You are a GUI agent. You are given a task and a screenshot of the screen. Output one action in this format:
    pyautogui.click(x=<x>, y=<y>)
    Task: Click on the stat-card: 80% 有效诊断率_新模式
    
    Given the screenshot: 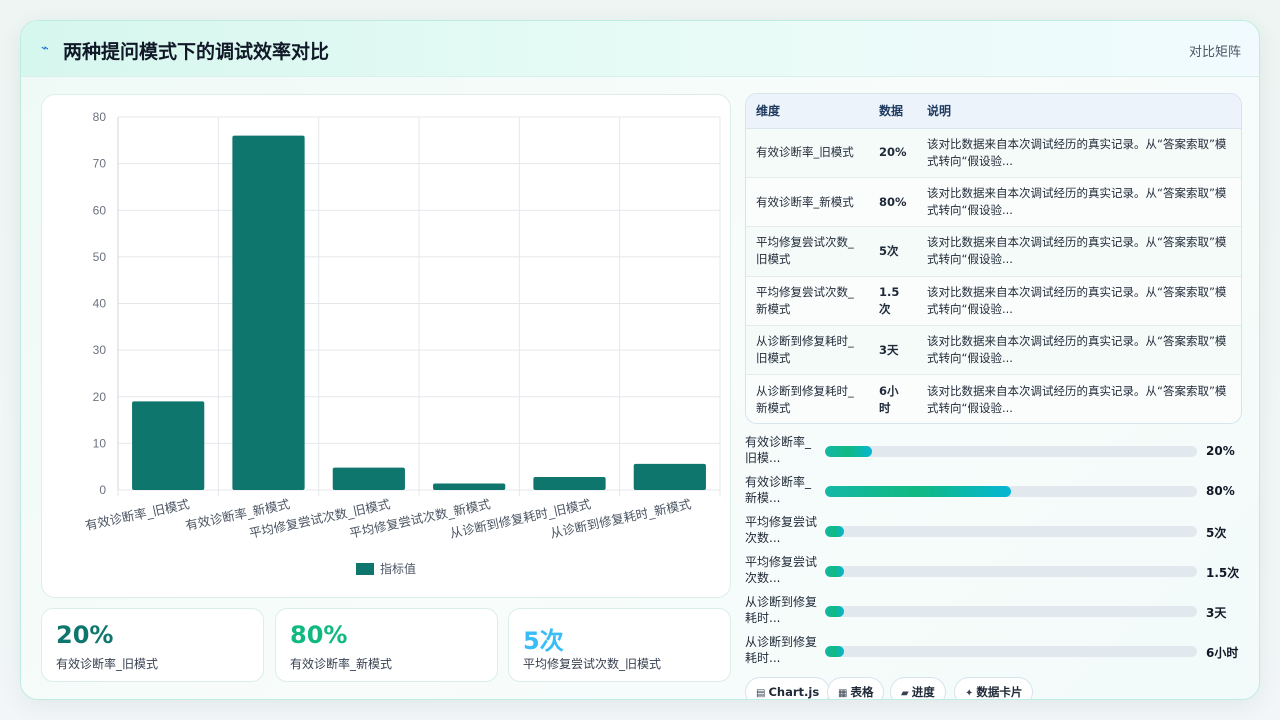 What is the action you would take?
    pyautogui.click(x=386, y=645)
    